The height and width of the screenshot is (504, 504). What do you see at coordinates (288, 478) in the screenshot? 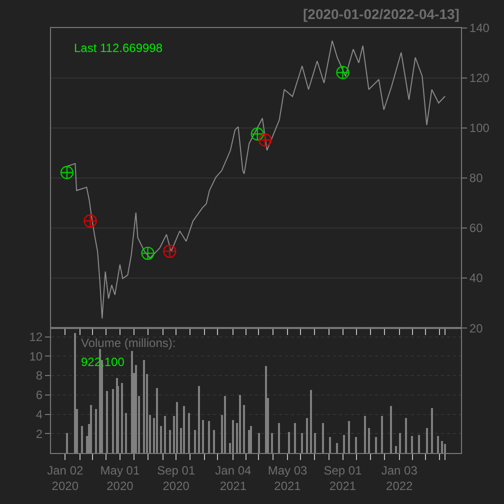
I see `x-tick-label: May 03 2021` at bounding box center [288, 478].